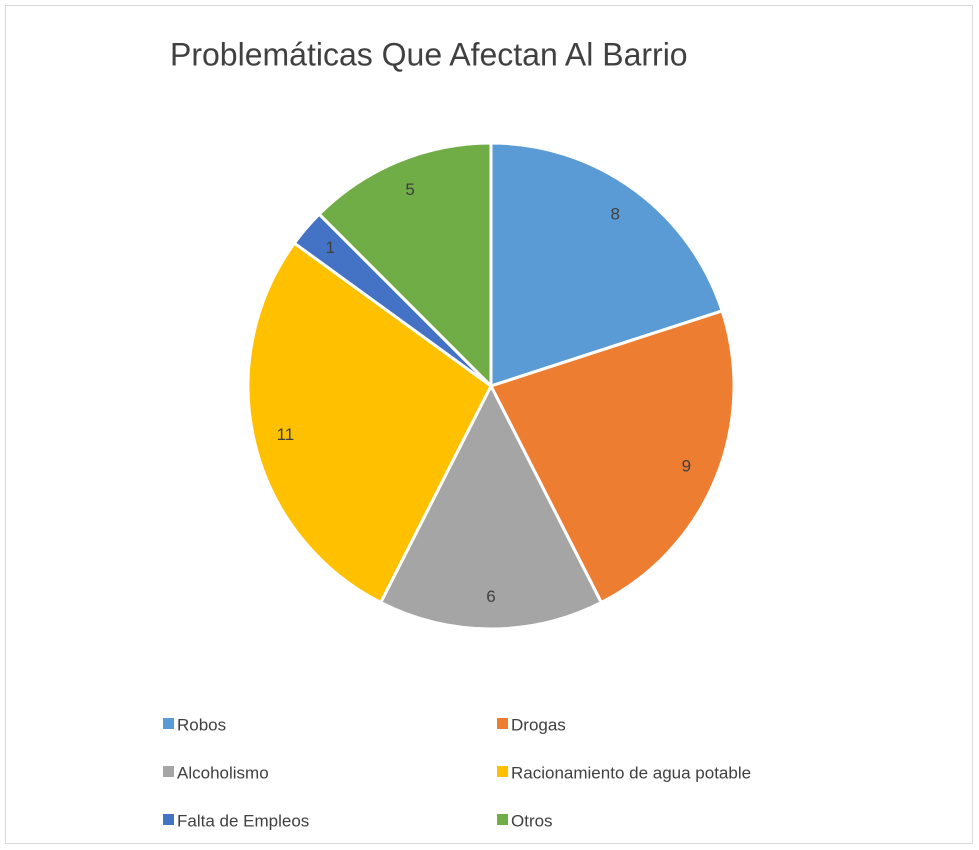 The width and height of the screenshot is (979, 850). Describe the element at coordinates (686, 465) in the screenshot. I see `data-label: 9` at that location.